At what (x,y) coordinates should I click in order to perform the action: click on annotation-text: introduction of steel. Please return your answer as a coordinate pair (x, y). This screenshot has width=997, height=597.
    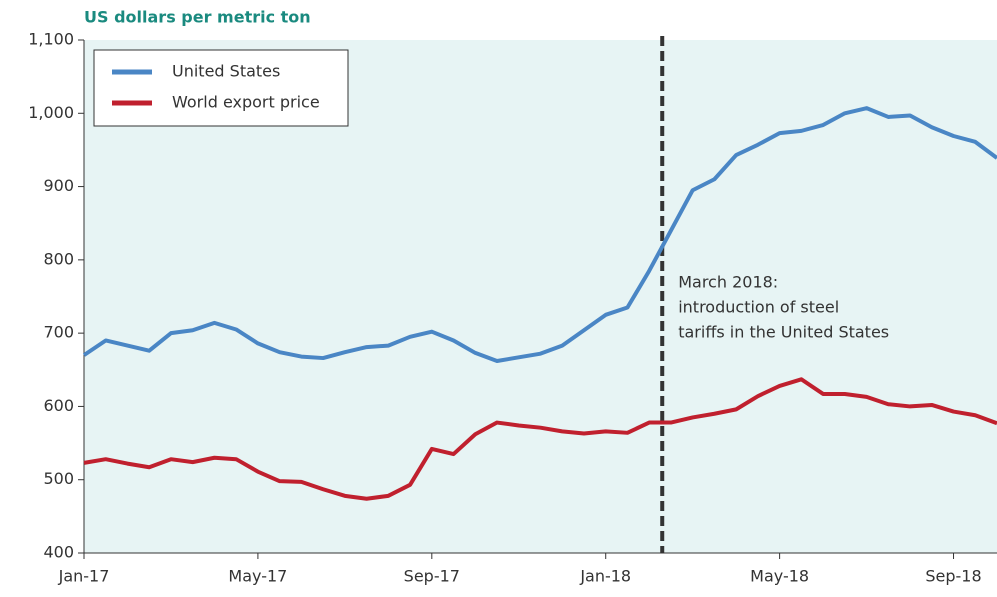
    Looking at the image, I should click on (758, 307).